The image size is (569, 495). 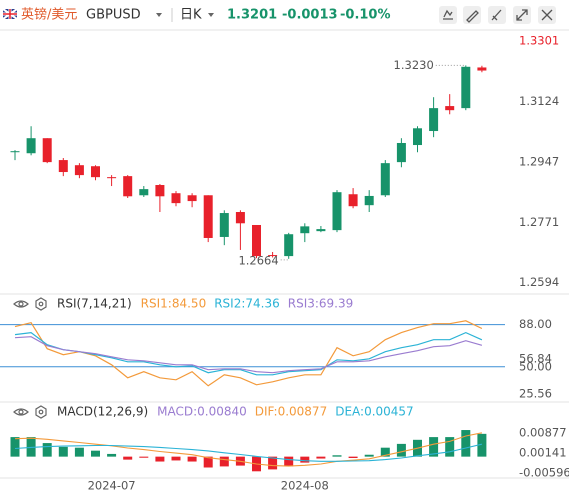 I want to click on y-tick-label: 25.56, so click(x=535, y=393).